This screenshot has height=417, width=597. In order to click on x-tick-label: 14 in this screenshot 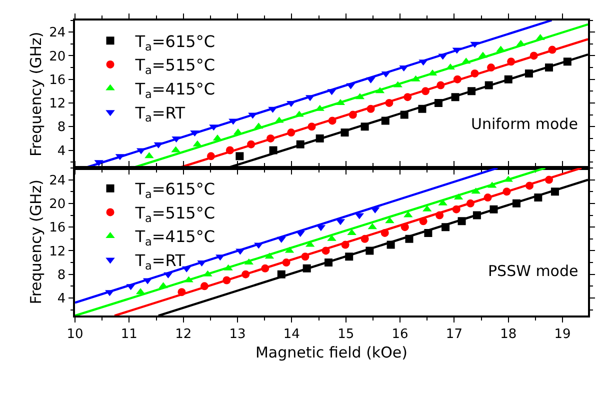, I will do `click(291, 334)`.